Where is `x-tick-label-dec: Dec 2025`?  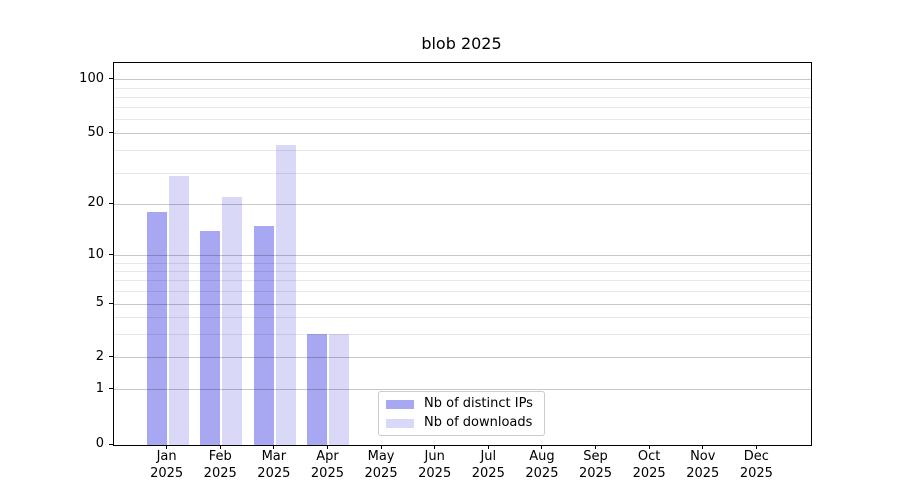 x-tick-label-dec: Dec 2025 is located at coordinates (756, 465).